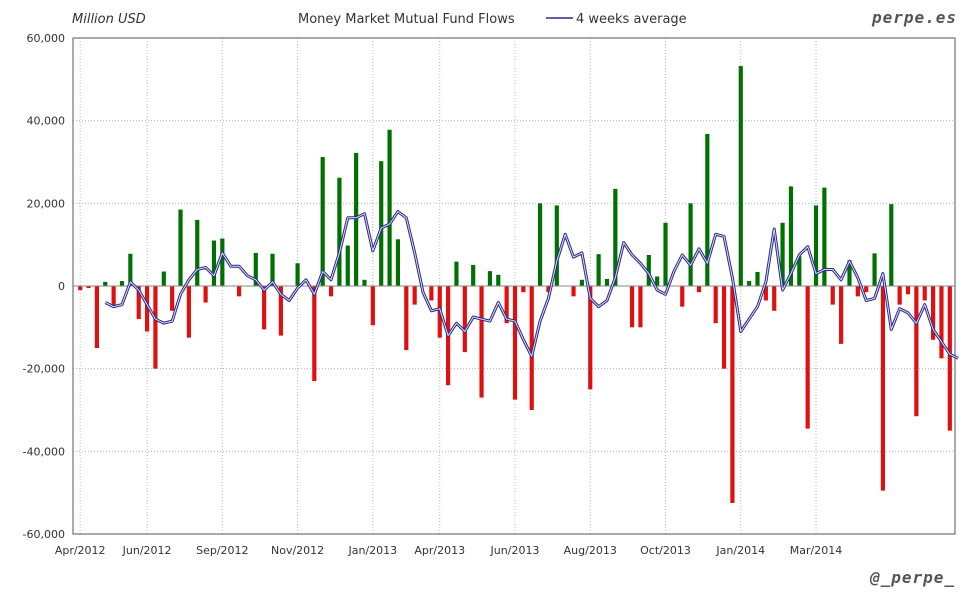 The width and height of the screenshot is (980, 600). I want to click on y-tick-label: -20,000, so click(44, 369).